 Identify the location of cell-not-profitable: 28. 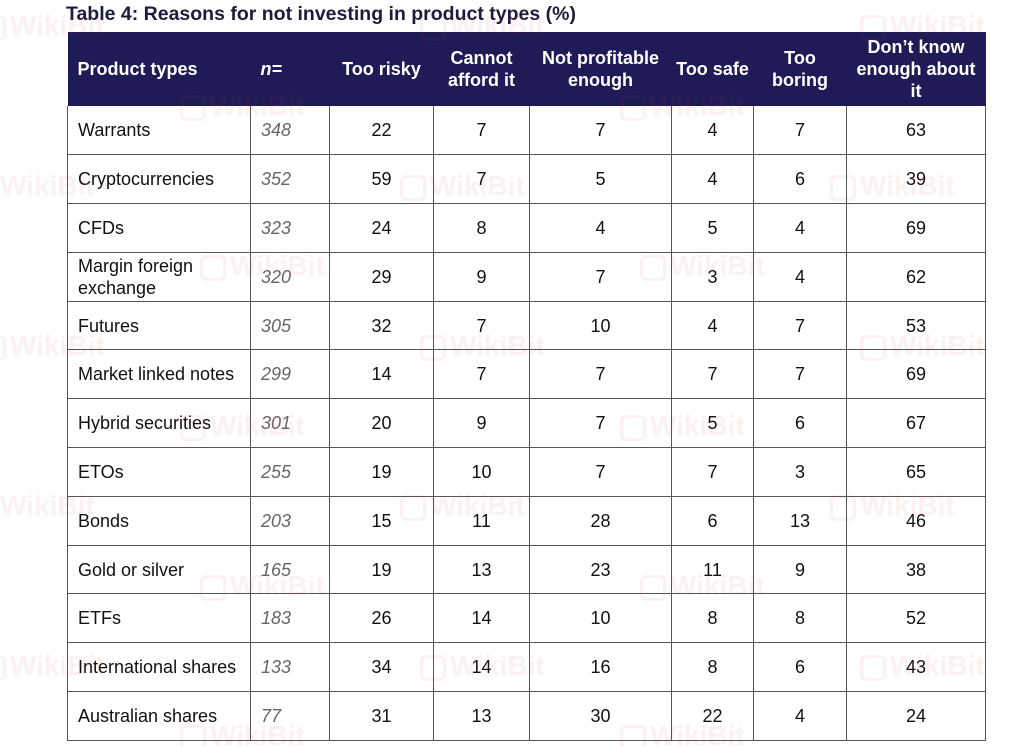
(600, 521).